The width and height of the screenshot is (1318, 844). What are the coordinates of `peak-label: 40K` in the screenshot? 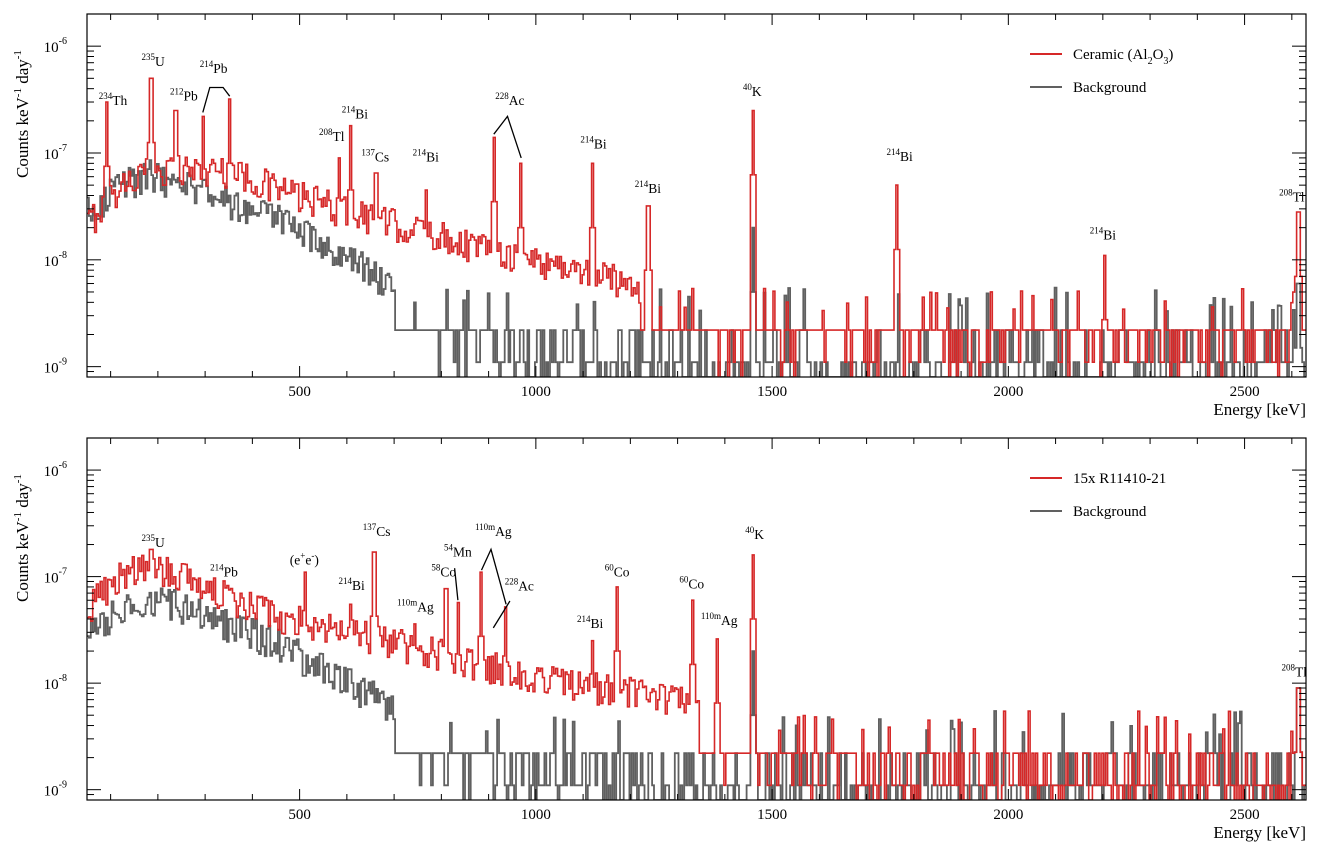 It's located at (752, 90).